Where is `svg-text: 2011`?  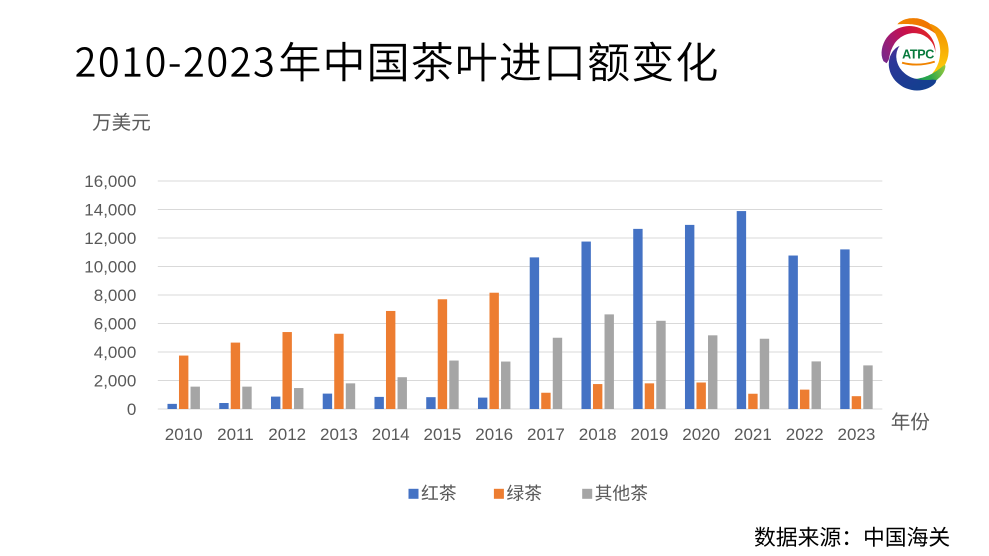 svg-text: 2011 is located at coordinates (235, 434).